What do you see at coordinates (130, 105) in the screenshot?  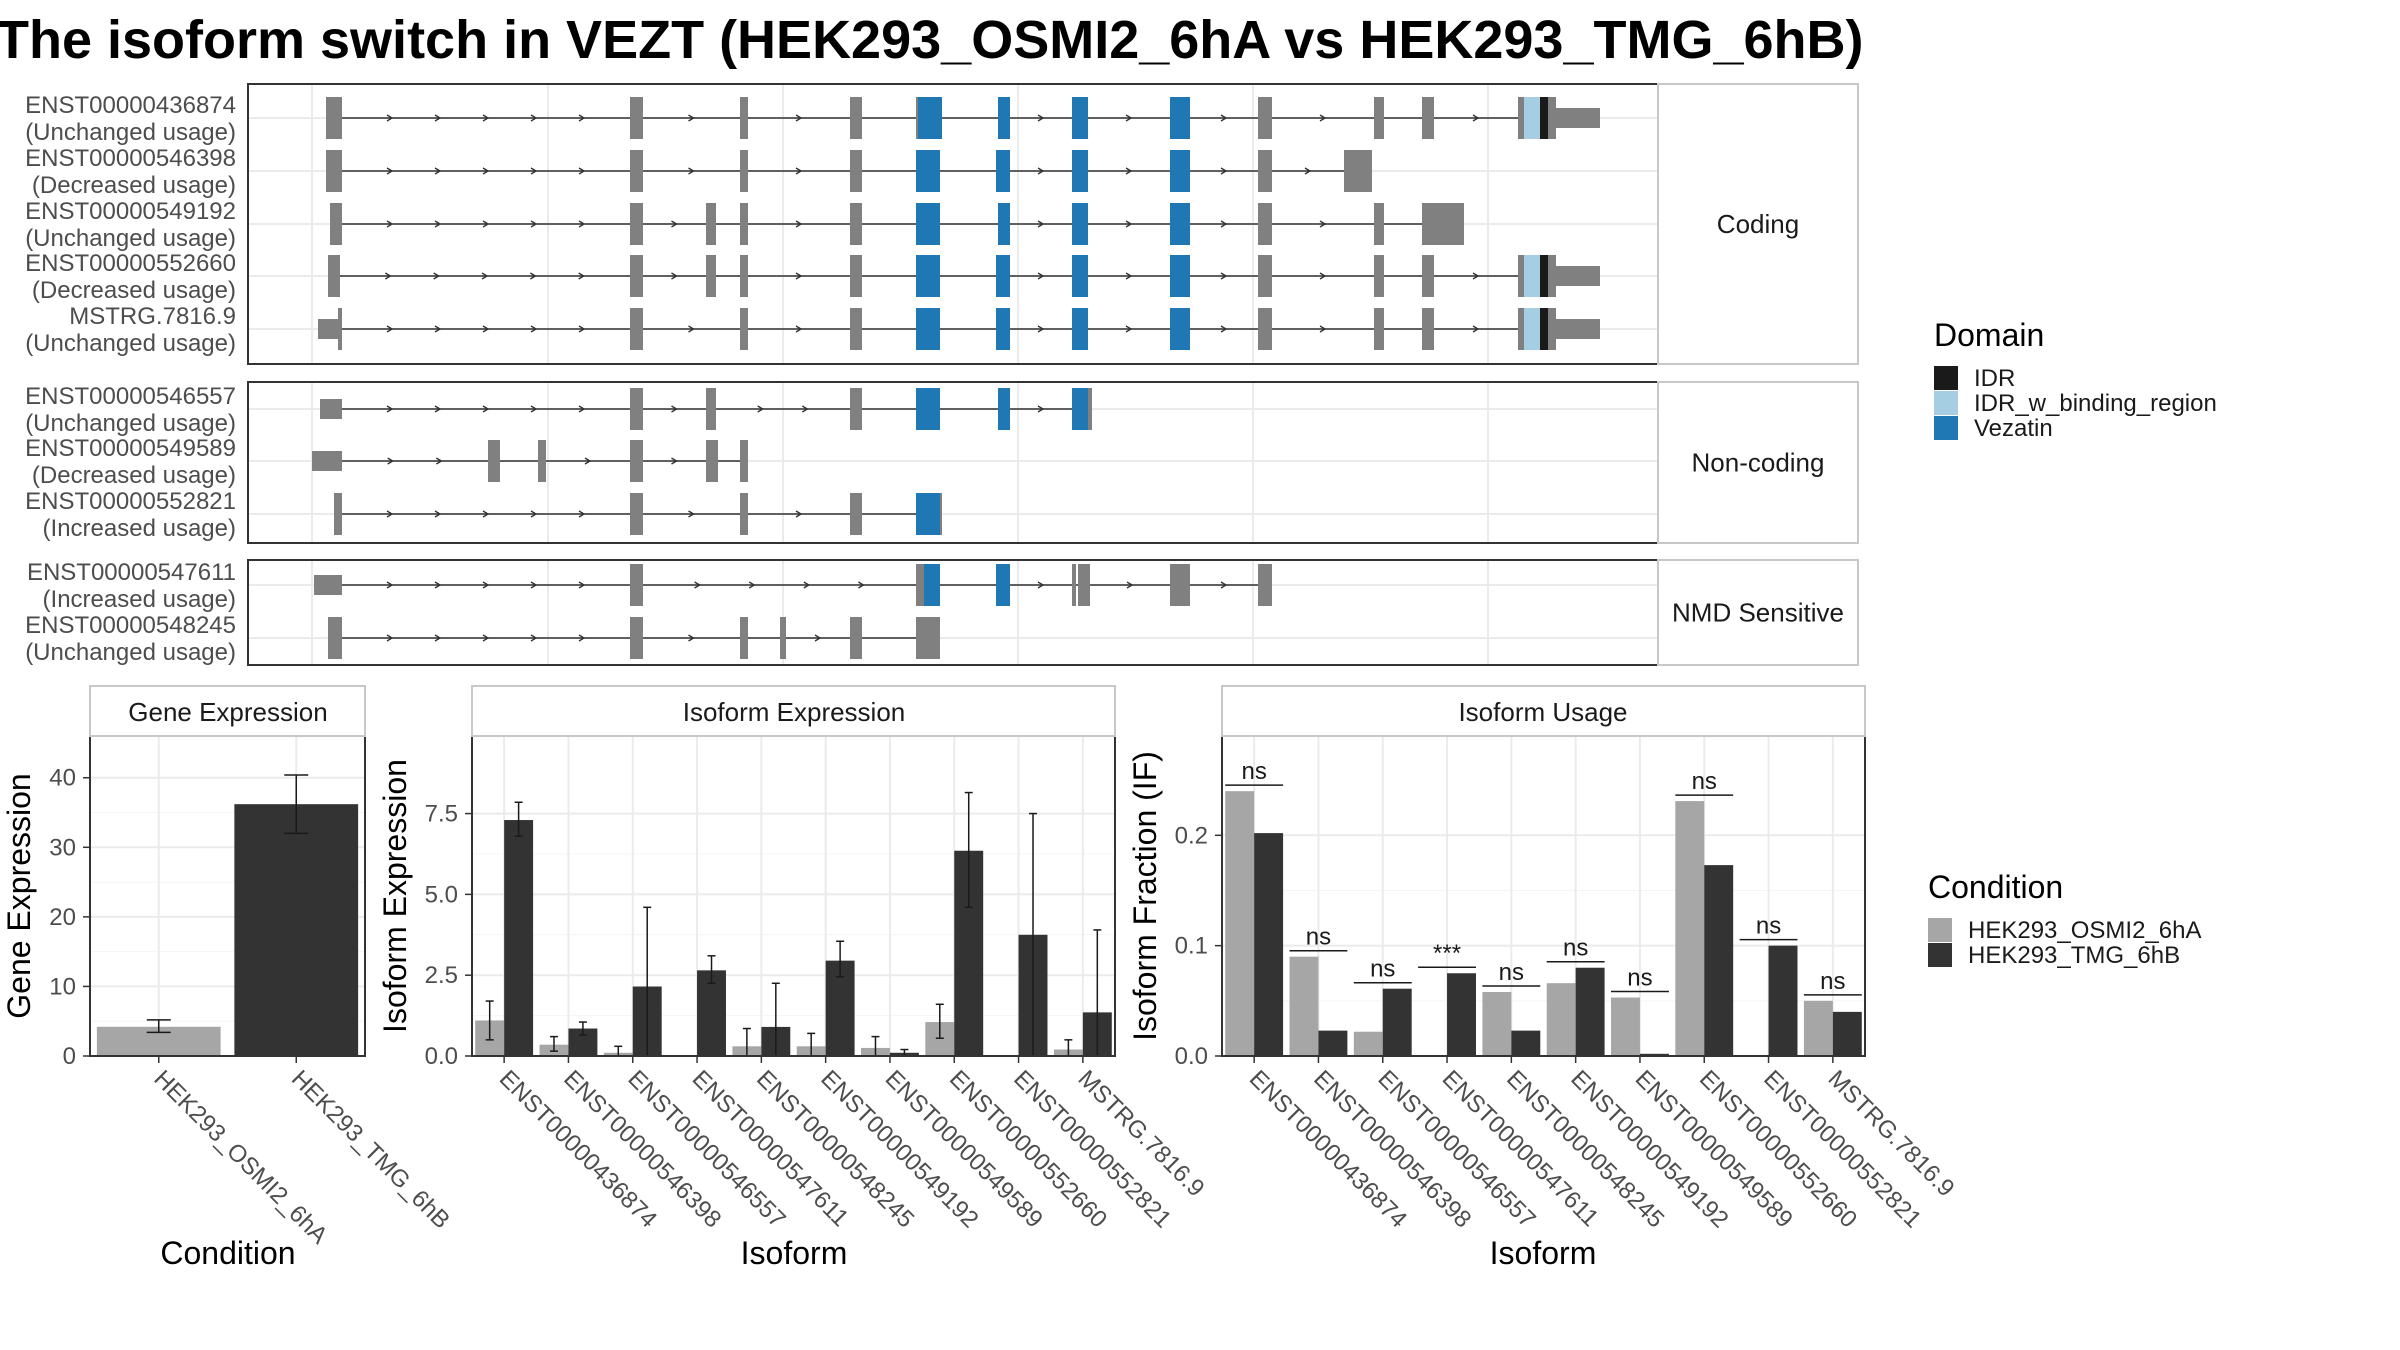 I see `transcript-id-label: ENST00000436874` at bounding box center [130, 105].